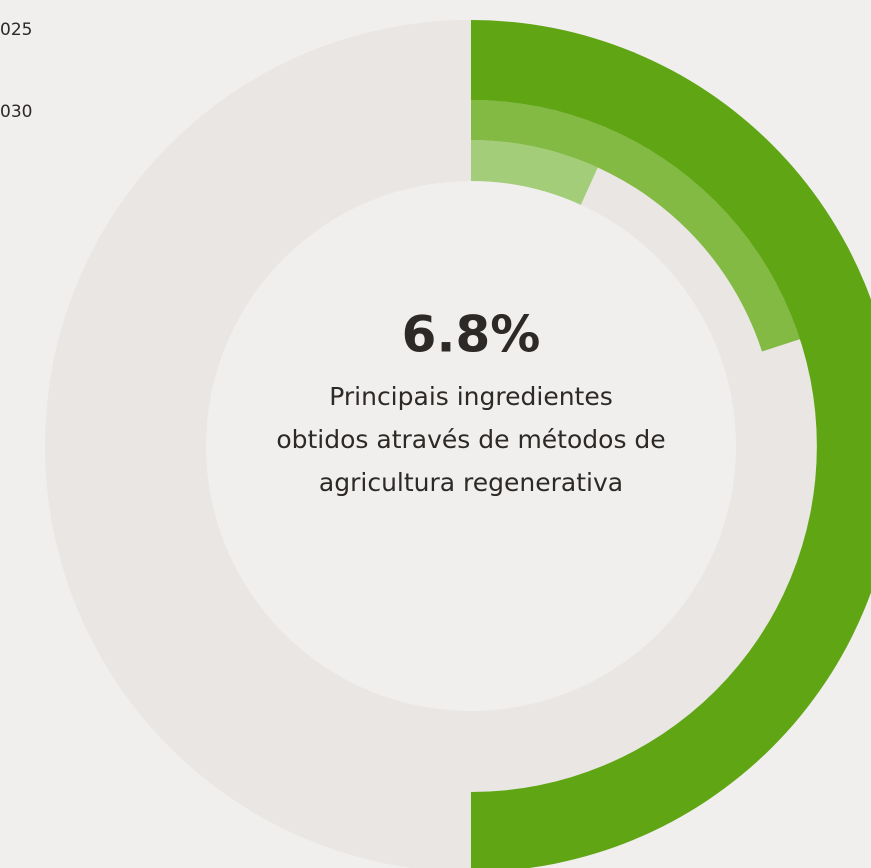 This screenshot has height=868, width=871. Describe the element at coordinates (471, 482) in the screenshot. I see `subtitle-line: agricultura regenerativa` at that location.